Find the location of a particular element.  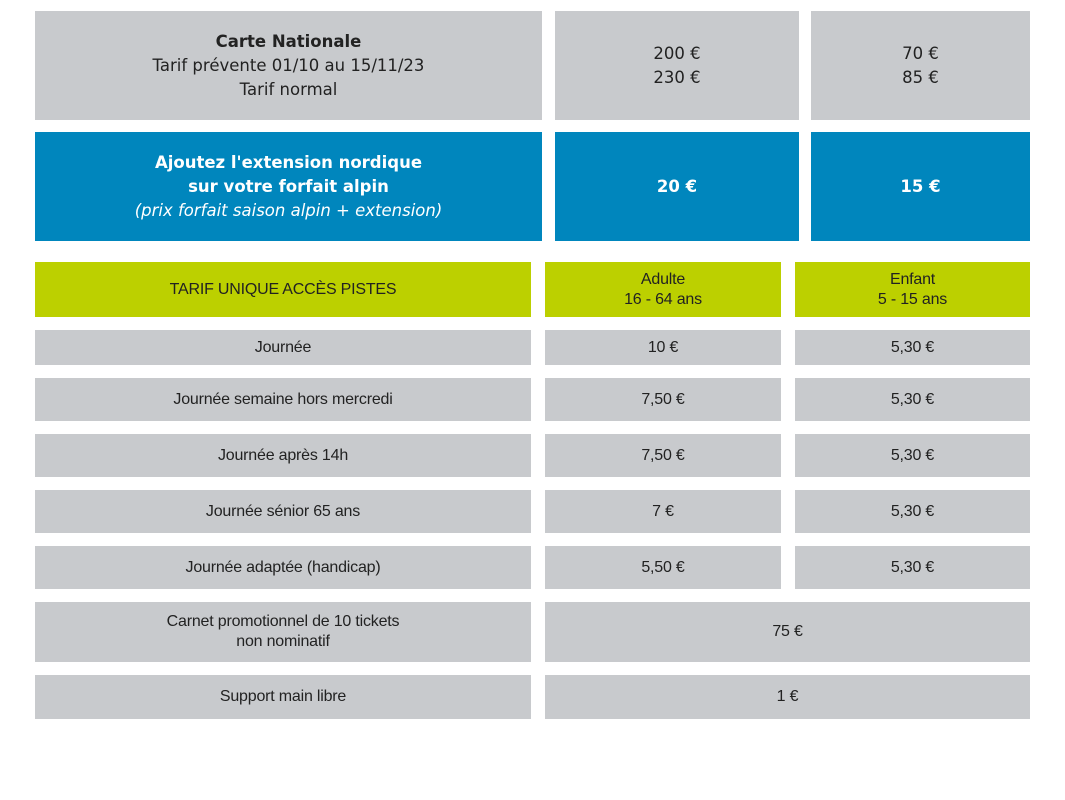

cell-text: 75 € is located at coordinates (787, 631).